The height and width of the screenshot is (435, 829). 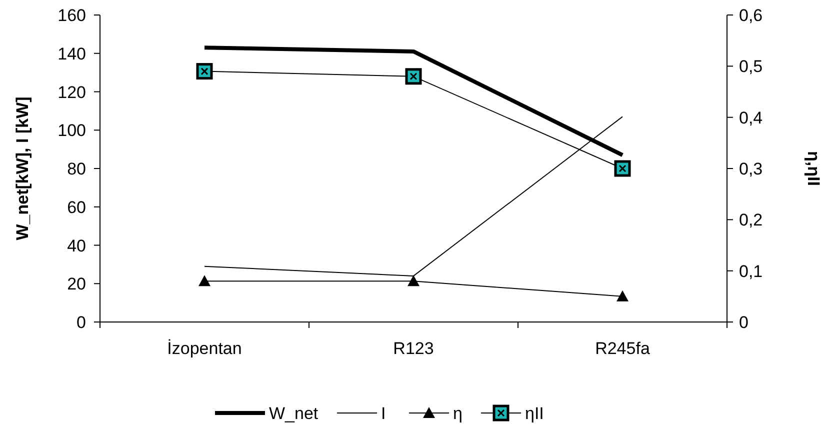 What do you see at coordinates (751, 118) in the screenshot?
I see `y2-tick-label: 0,4` at bounding box center [751, 118].